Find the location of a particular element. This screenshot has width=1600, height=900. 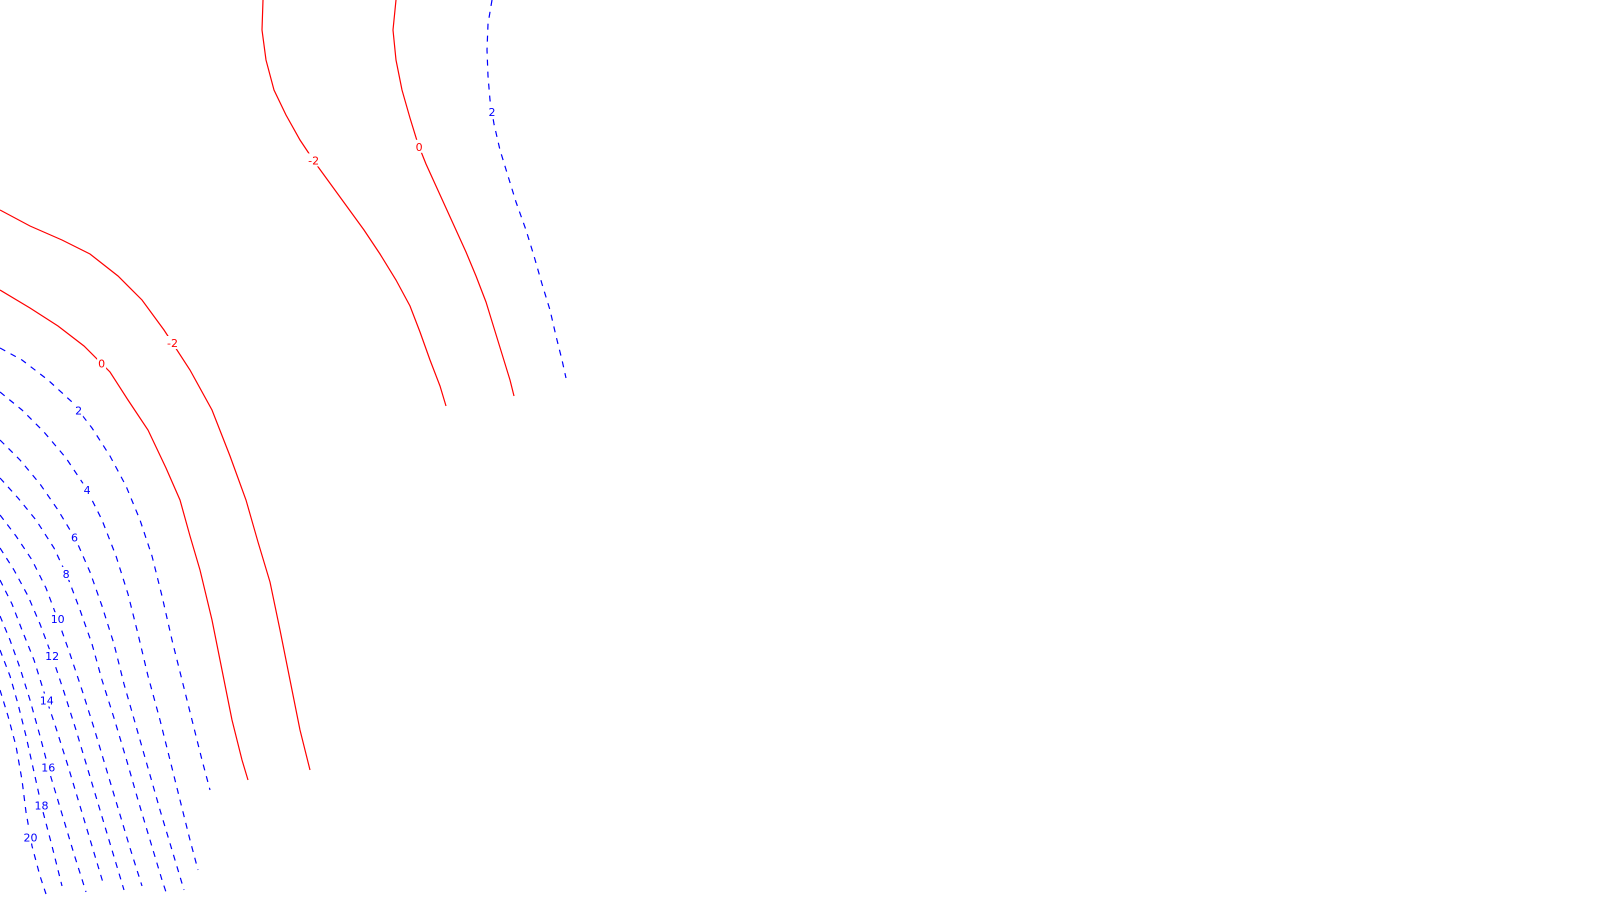

contour-label-left-8: 8 is located at coordinates (66, 574).